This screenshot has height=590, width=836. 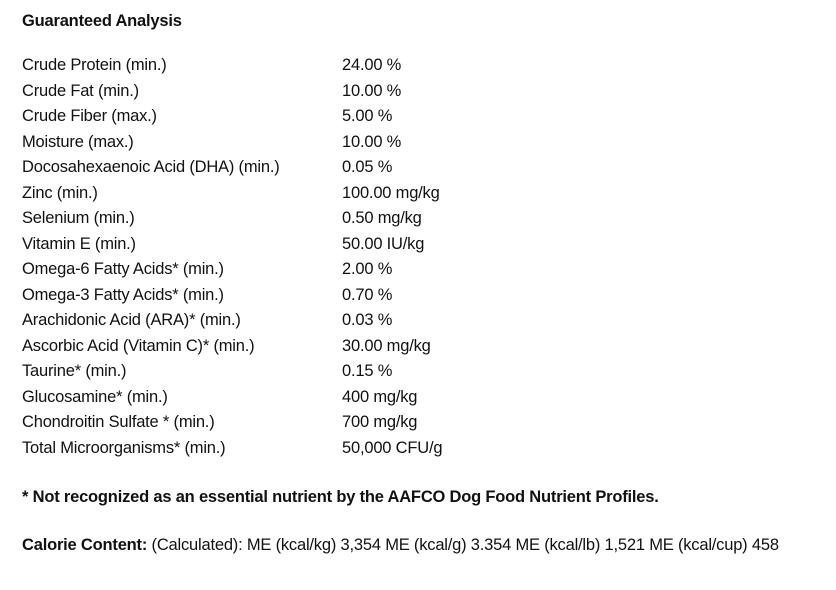 I want to click on title: Guaranteed Analysis, so click(x=102, y=21).